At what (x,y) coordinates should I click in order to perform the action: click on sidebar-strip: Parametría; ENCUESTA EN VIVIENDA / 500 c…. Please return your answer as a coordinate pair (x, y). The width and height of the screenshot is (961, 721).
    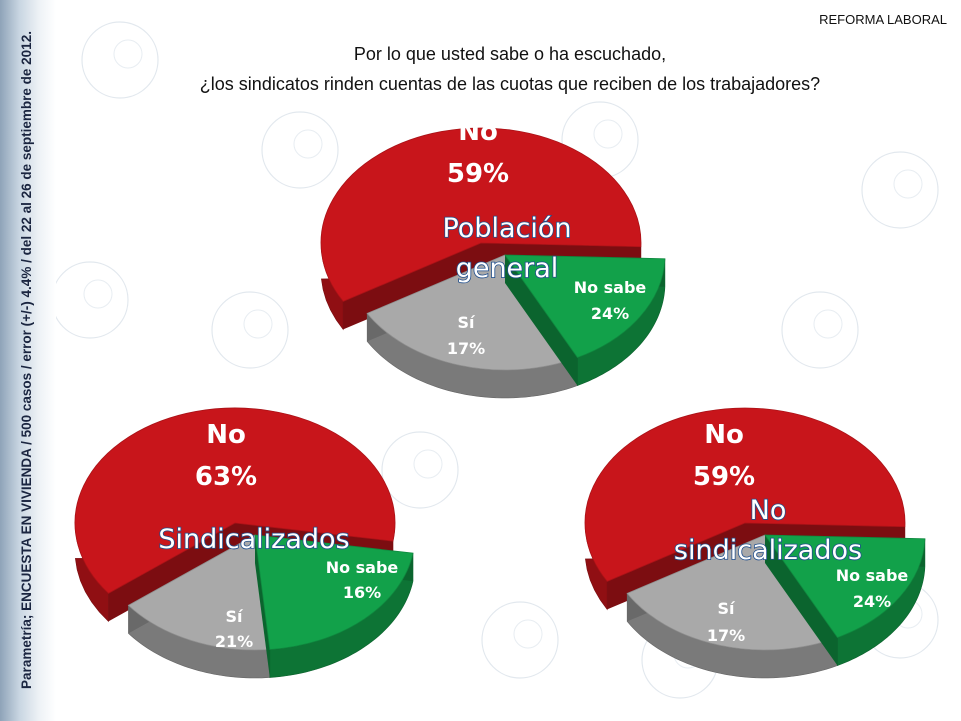
    Looking at the image, I should click on (28, 360).